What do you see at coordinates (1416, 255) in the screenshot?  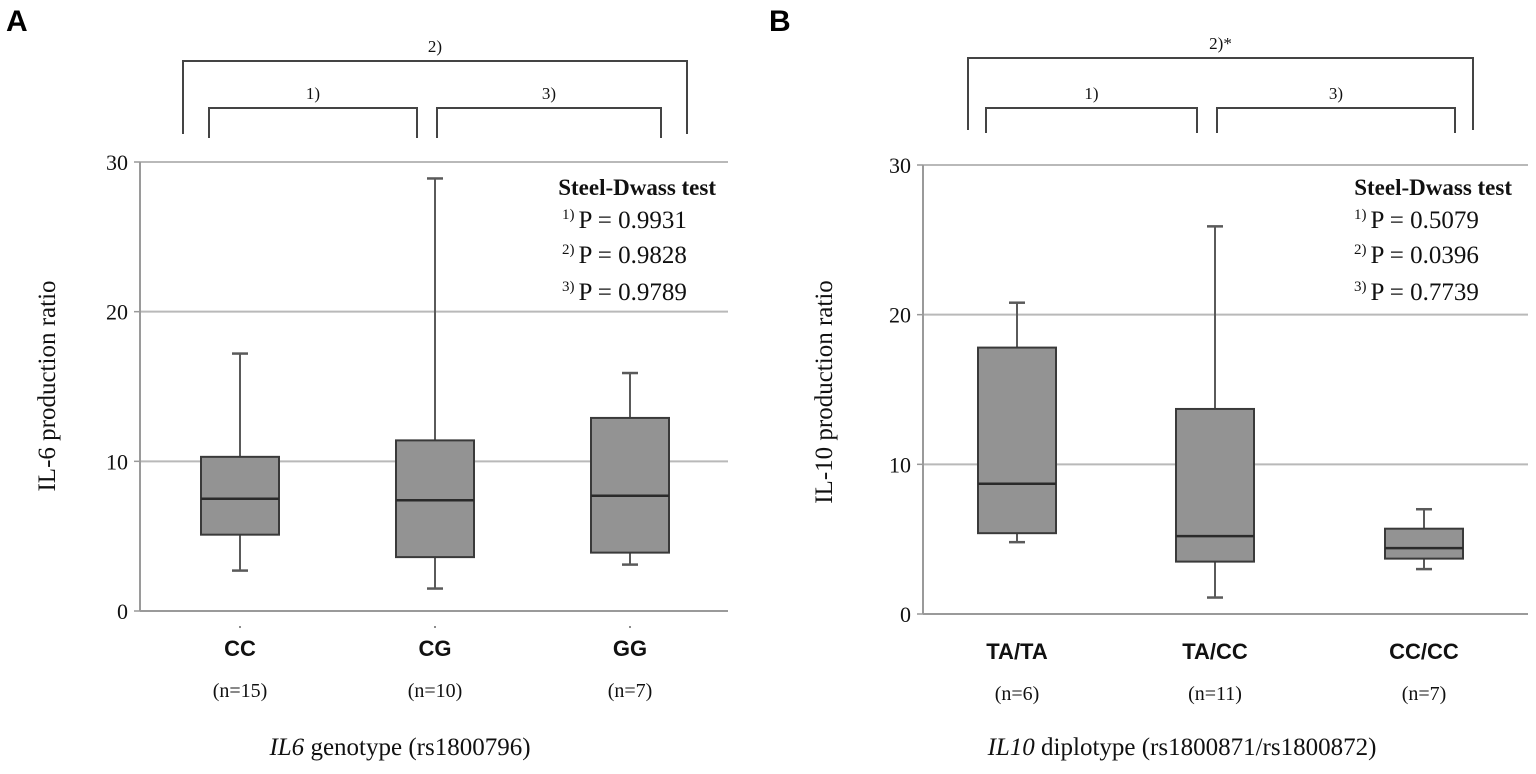 I see `stats-line: 2) P = 0.0396` at bounding box center [1416, 255].